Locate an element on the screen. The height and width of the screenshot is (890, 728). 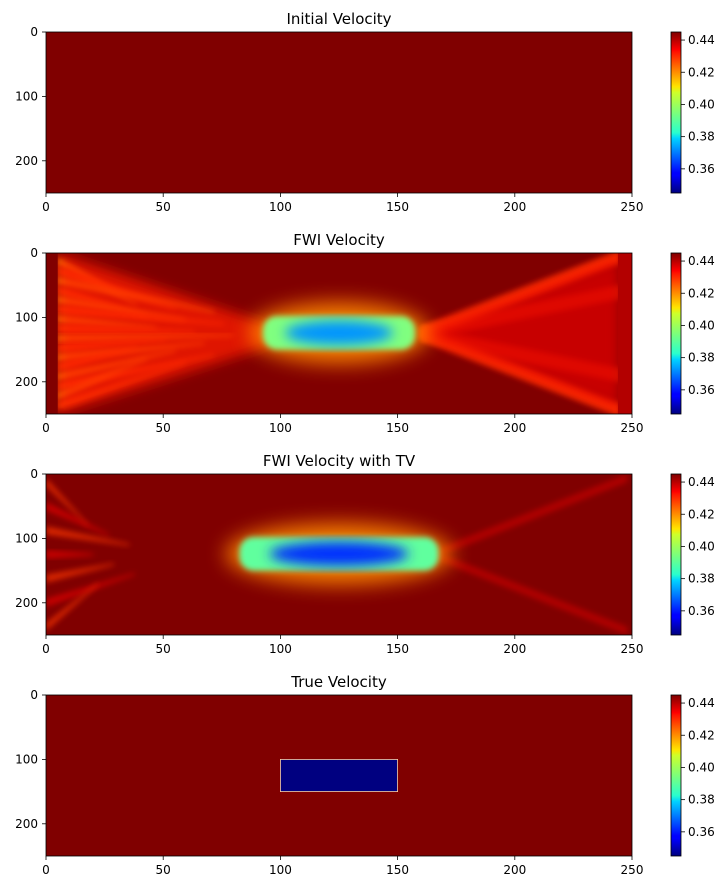
panel-title: FWI Velocity is located at coordinates (339, 240).